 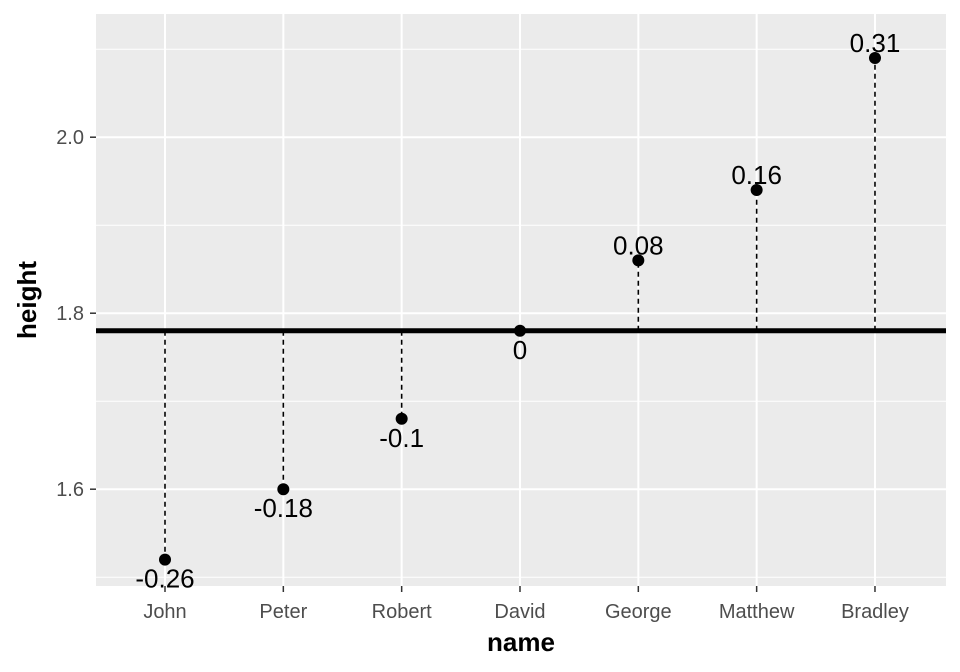 I want to click on data-label: -0.1, so click(x=401, y=438).